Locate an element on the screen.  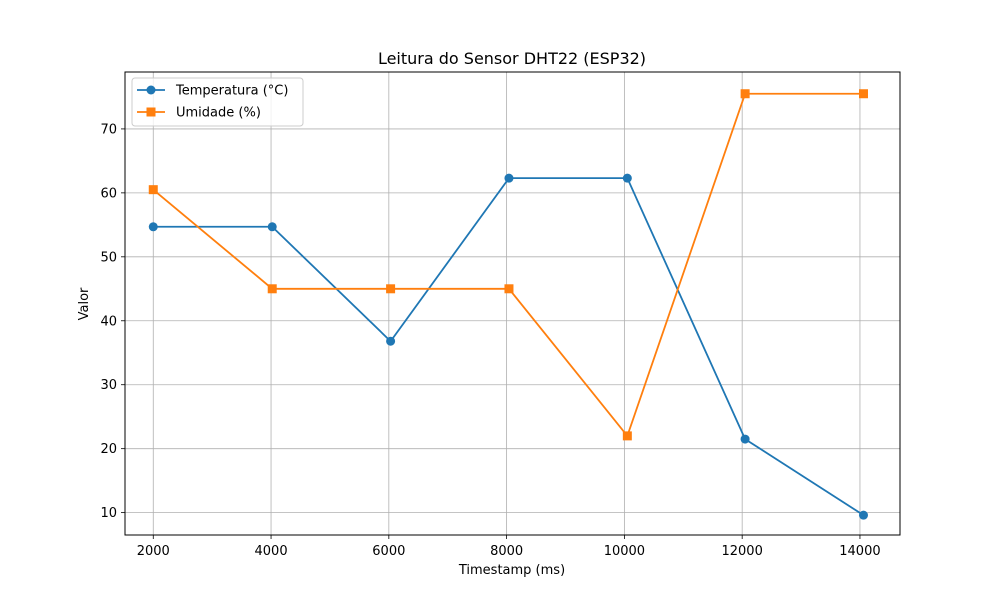
x-axis: 2000 4000 6000 8000 10000 12000 14000 is located at coordinates (509, 547).